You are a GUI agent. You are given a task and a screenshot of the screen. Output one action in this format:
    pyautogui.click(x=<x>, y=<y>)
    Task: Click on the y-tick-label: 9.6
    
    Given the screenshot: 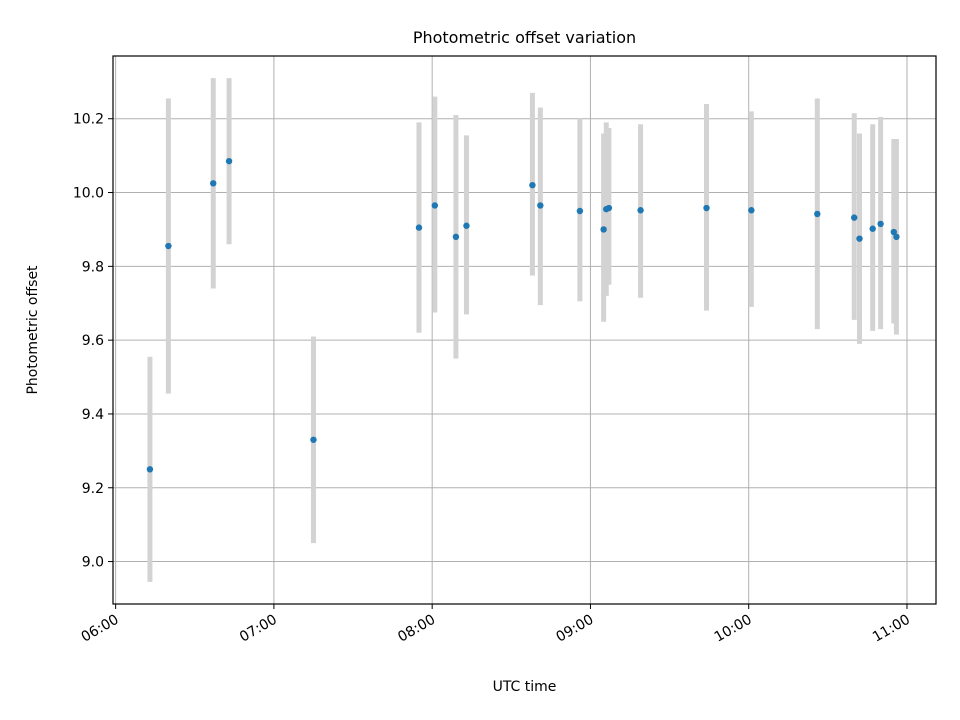 What is the action you would take?
    pyautogui.click(x=93, y=341)
    